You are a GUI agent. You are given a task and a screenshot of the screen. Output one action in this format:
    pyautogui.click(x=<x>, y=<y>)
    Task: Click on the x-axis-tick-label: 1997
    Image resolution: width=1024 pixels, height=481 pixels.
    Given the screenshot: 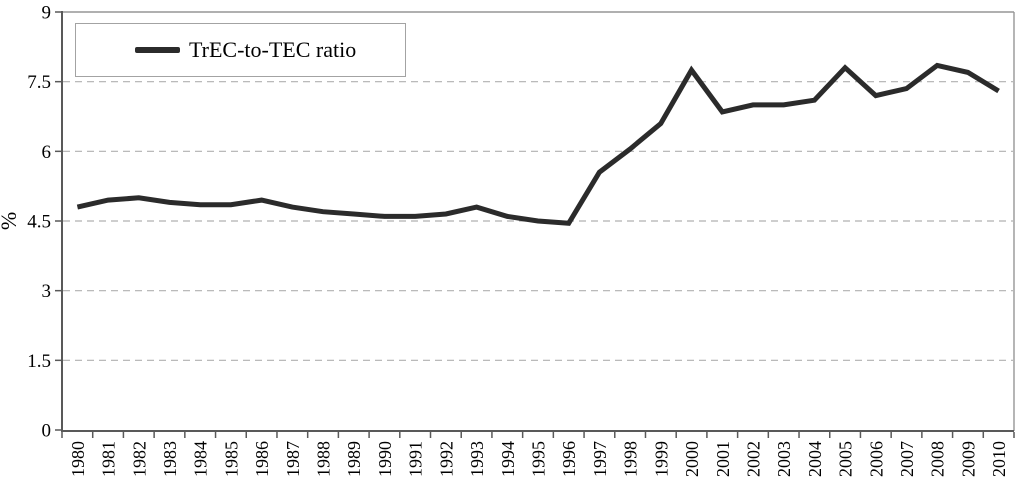 What is the action you would take?
    pyautogui.click(x=600, y=459)
    